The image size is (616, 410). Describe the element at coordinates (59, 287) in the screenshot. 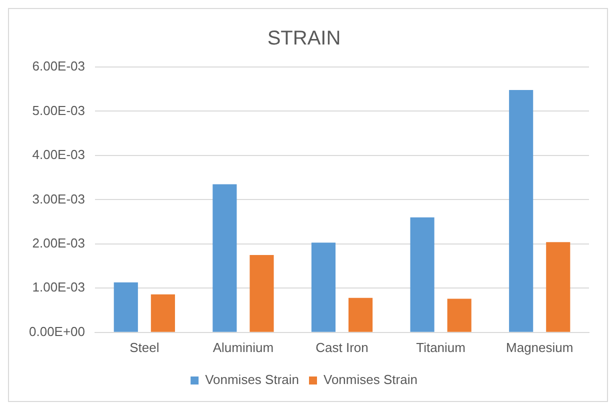

I see `y-tick-label: 1.00E-03` at that location.